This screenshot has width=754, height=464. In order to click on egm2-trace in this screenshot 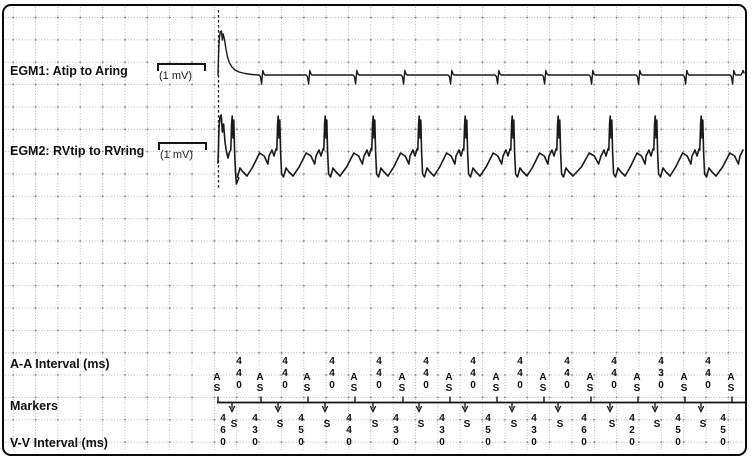, I will do `click(480, 149)`.